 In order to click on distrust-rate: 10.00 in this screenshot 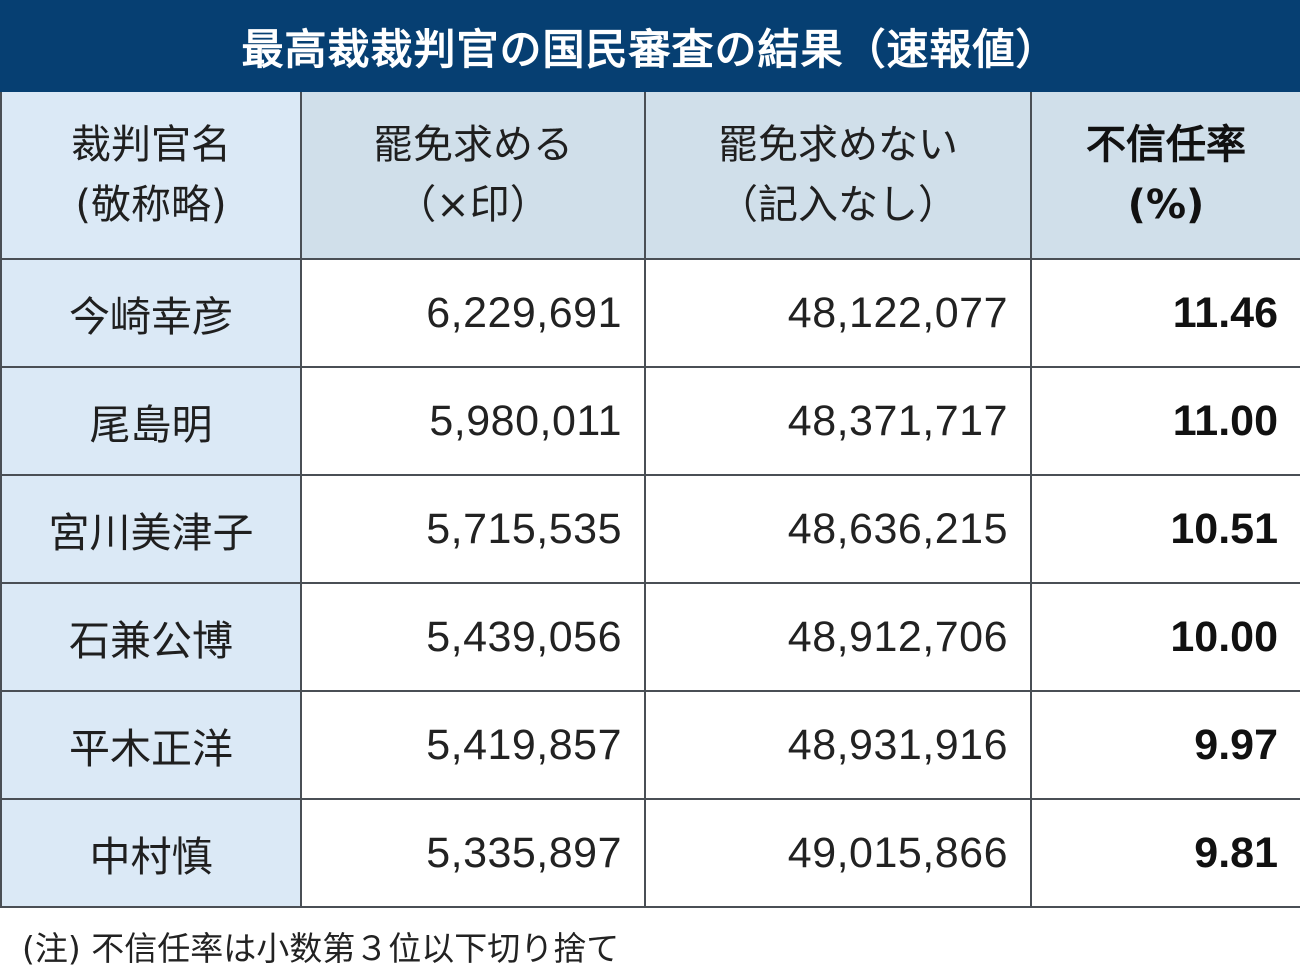, I will do `click(1165, 637)`.